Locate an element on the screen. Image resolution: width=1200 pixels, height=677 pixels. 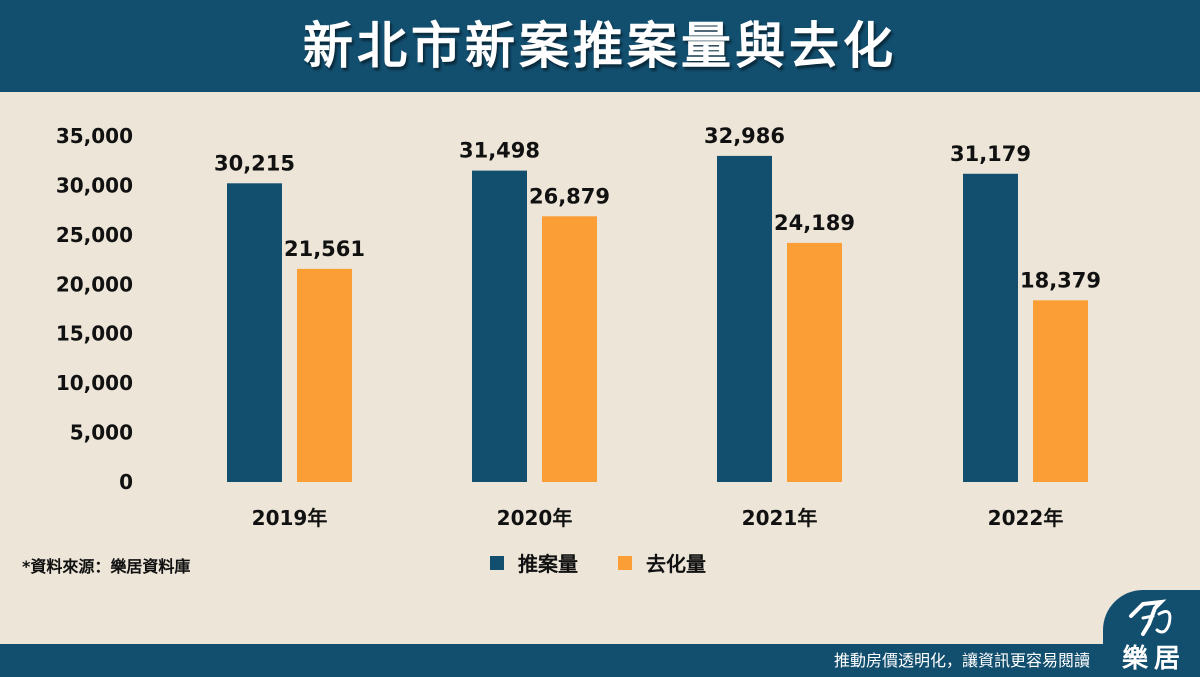
data-label: 26,879 is located at coordinates (569, 196).